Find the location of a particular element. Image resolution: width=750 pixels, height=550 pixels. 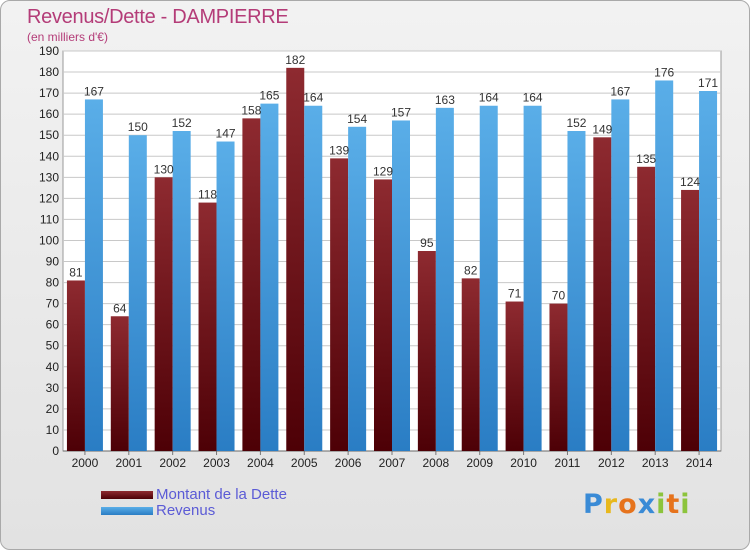

y-tick-label: 120 is located at coordinates (49, 198).